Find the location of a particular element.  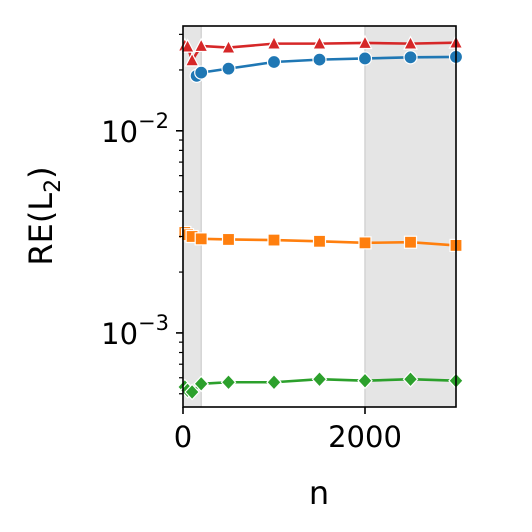

y-tick-base-0: 10 is located at coordinates (119, 334).